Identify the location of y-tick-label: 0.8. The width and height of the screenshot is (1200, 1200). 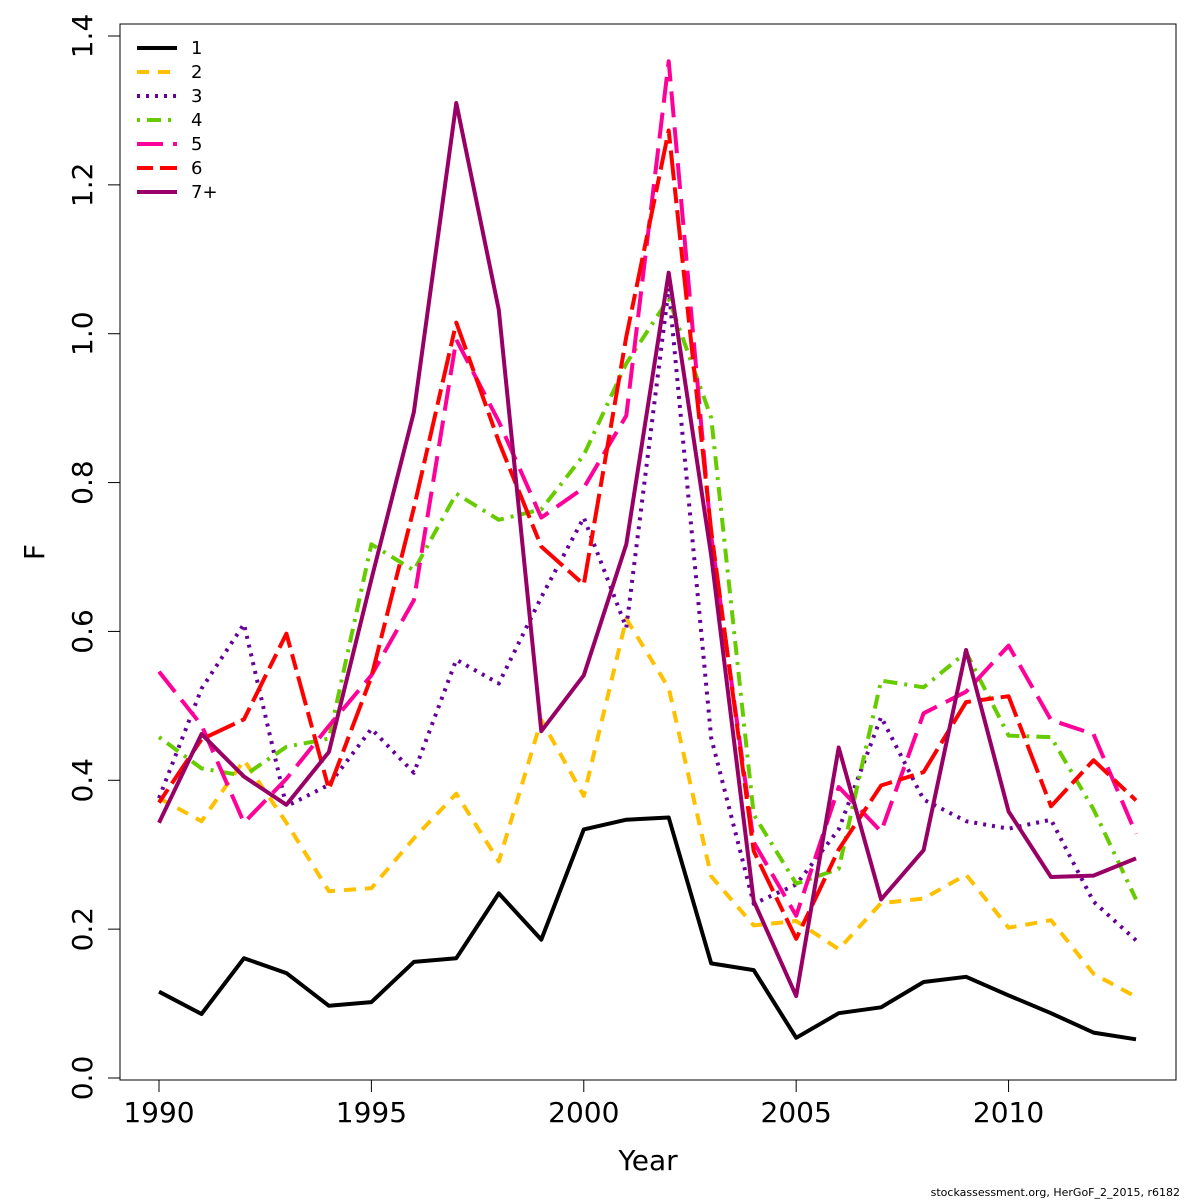
(82, 482).